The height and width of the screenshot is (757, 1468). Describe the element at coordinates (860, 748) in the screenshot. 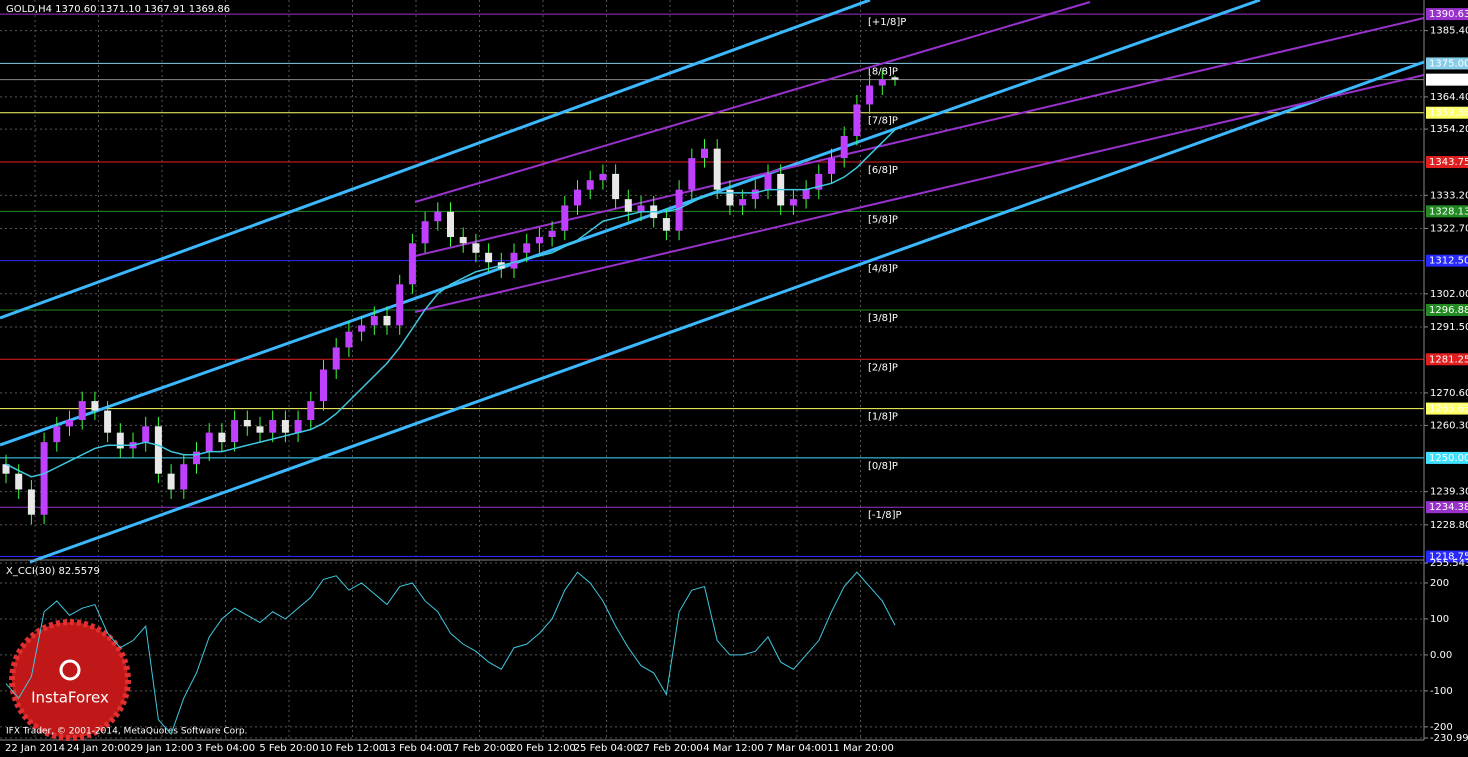

I see `x-tick-label: 11 Mar 20:00` at that location.